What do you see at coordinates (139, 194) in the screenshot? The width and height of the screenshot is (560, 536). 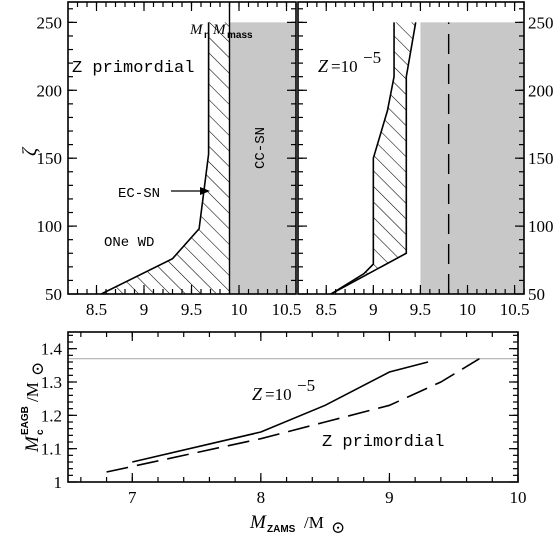 I see `ec-sn-label: EC-SN` at bounding box center [139, 194].